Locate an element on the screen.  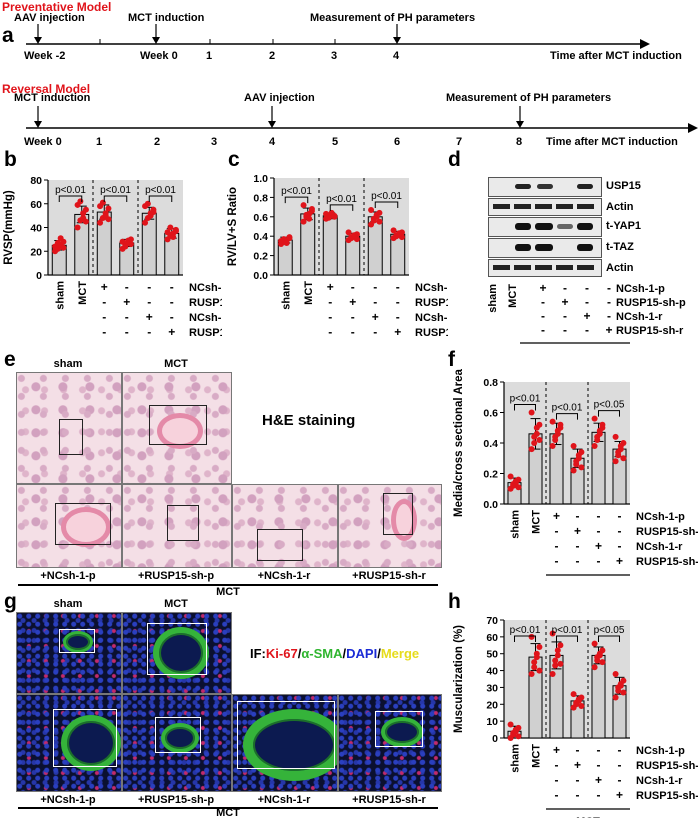
prev-tick-label: Week -2 is located at coordinates (45, 56).